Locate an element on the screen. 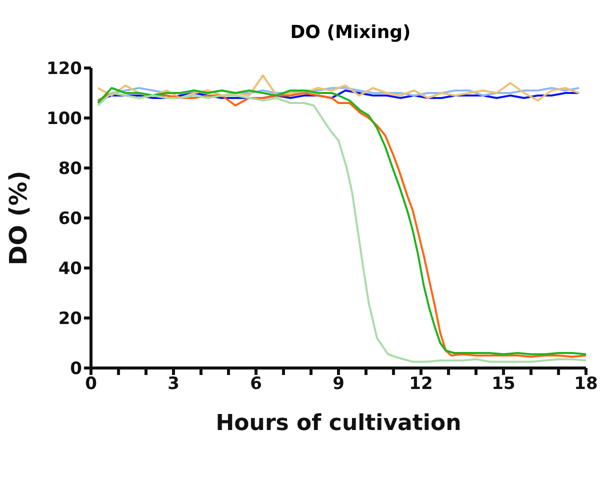 This screenshot has width=606, height=477. x-tick-label: 18 is located at coordinates (586, 384).